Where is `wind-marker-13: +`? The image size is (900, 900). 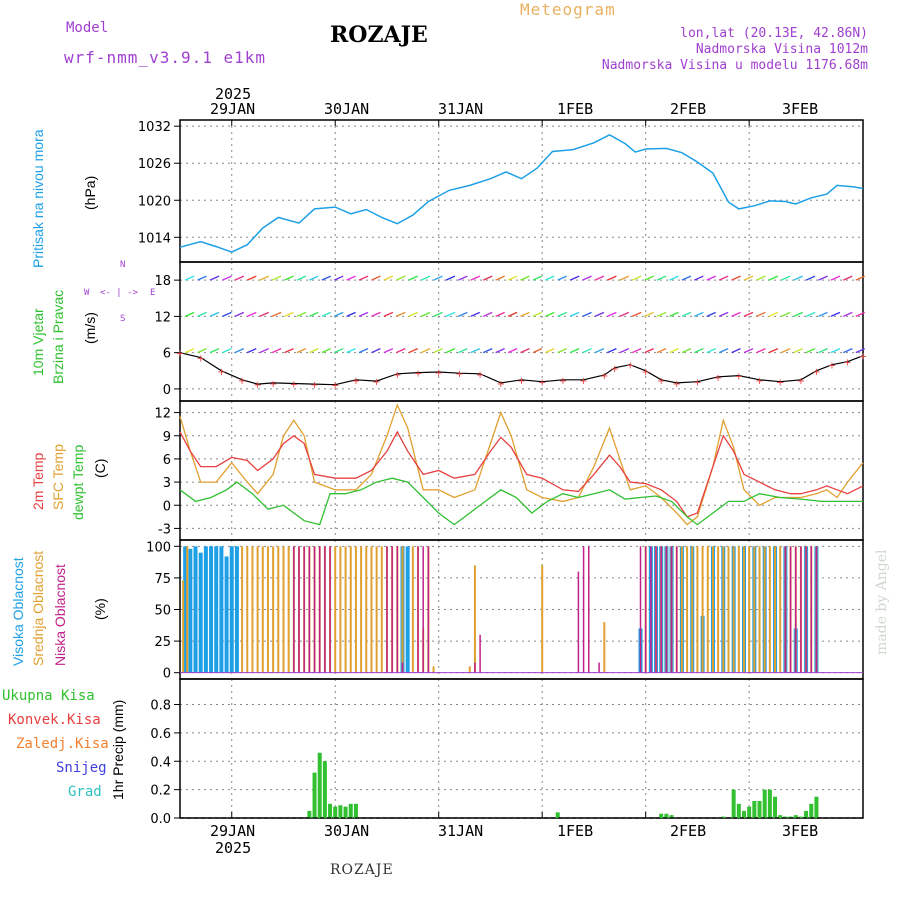
wind-marker-13: + is located at coordinates (439, 373).